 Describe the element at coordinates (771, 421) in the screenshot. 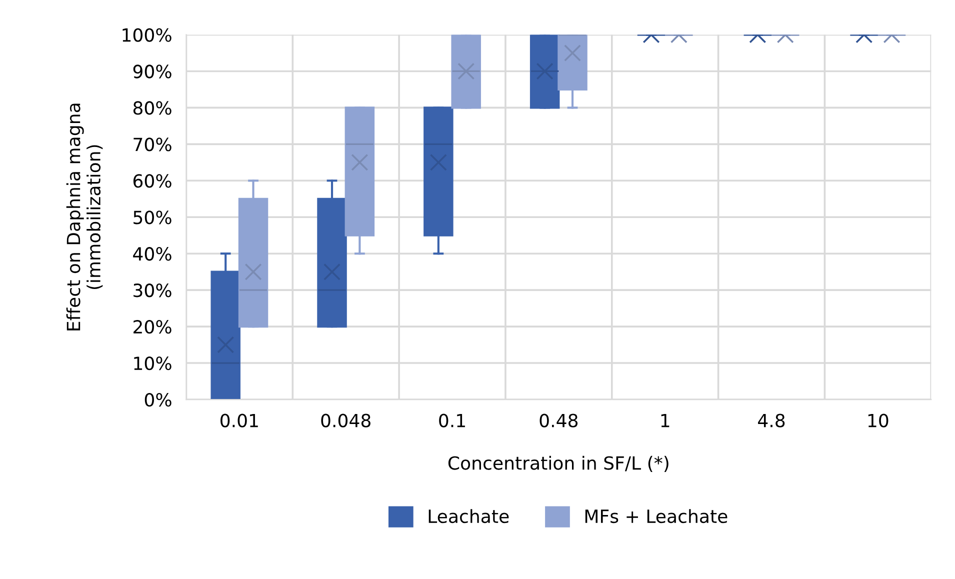

I see `x-tick-label: 4.8` at that location.